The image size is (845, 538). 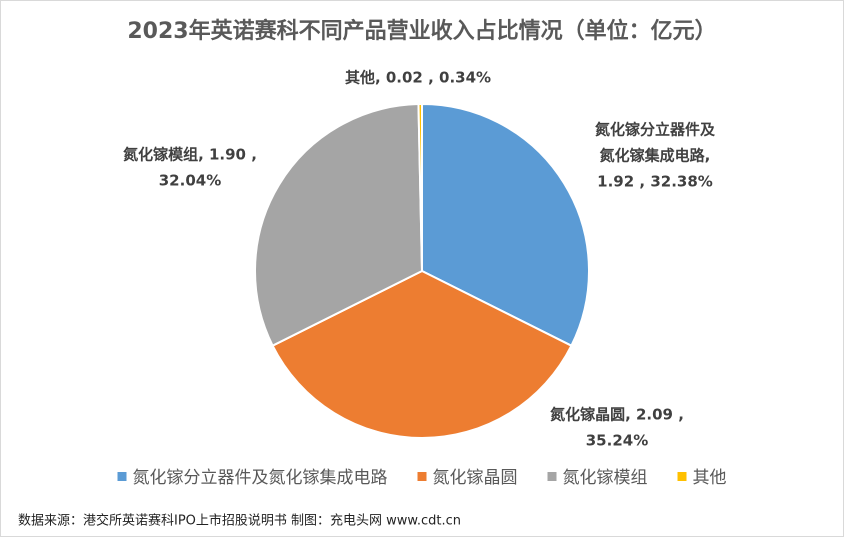 What do you see at coordinates (605, 478) in the screenshot?
I see `legend-label: 氮化镓模组` at bounding box center [605, 478].